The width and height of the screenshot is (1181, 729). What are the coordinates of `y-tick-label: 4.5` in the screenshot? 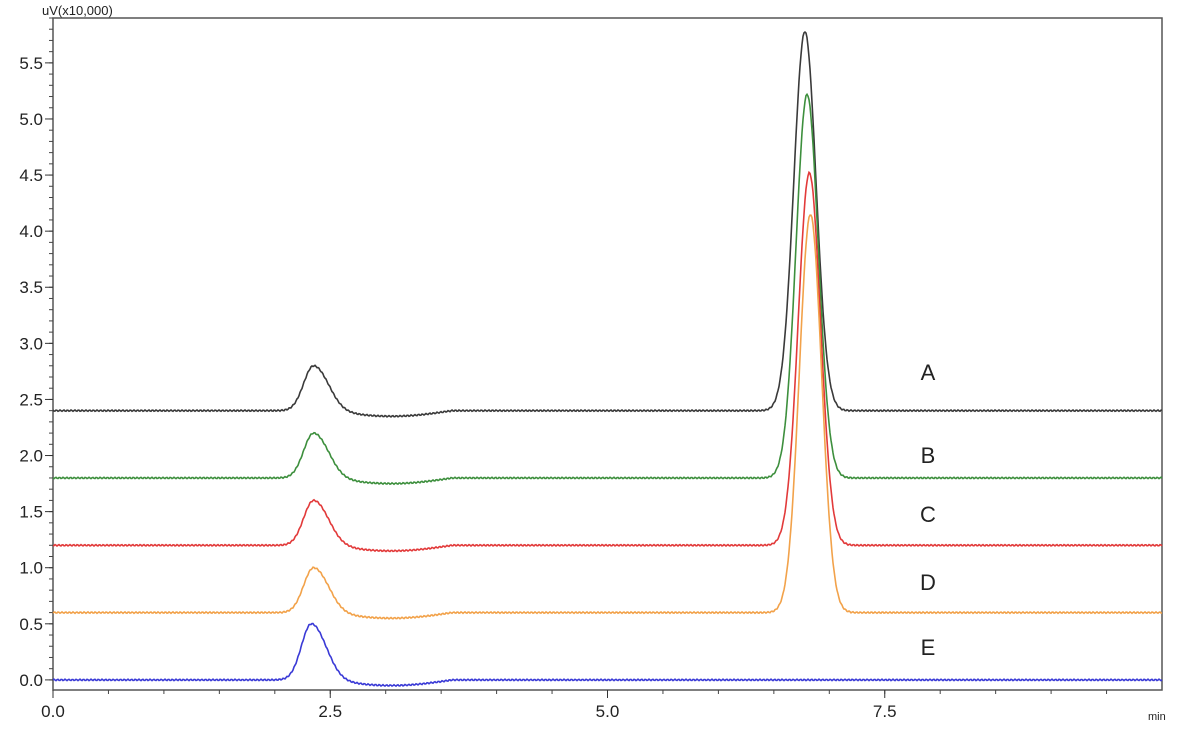 It's located at (31, 175).